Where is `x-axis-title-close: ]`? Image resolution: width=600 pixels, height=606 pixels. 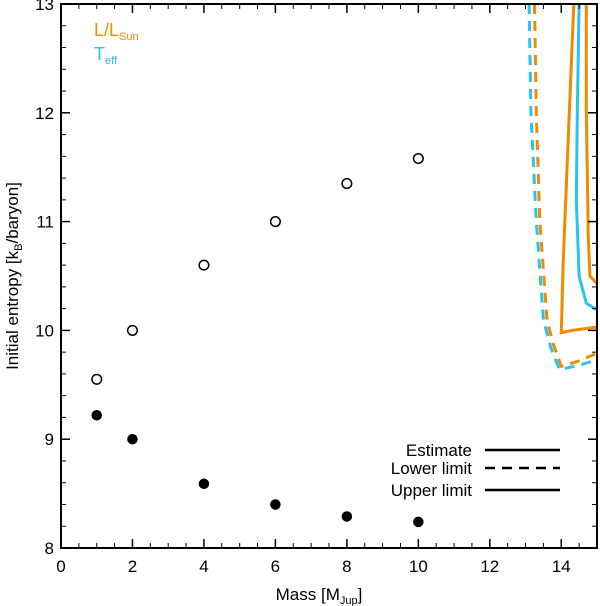
x-axis-title-close: ] is located at coordinates (360, 594).